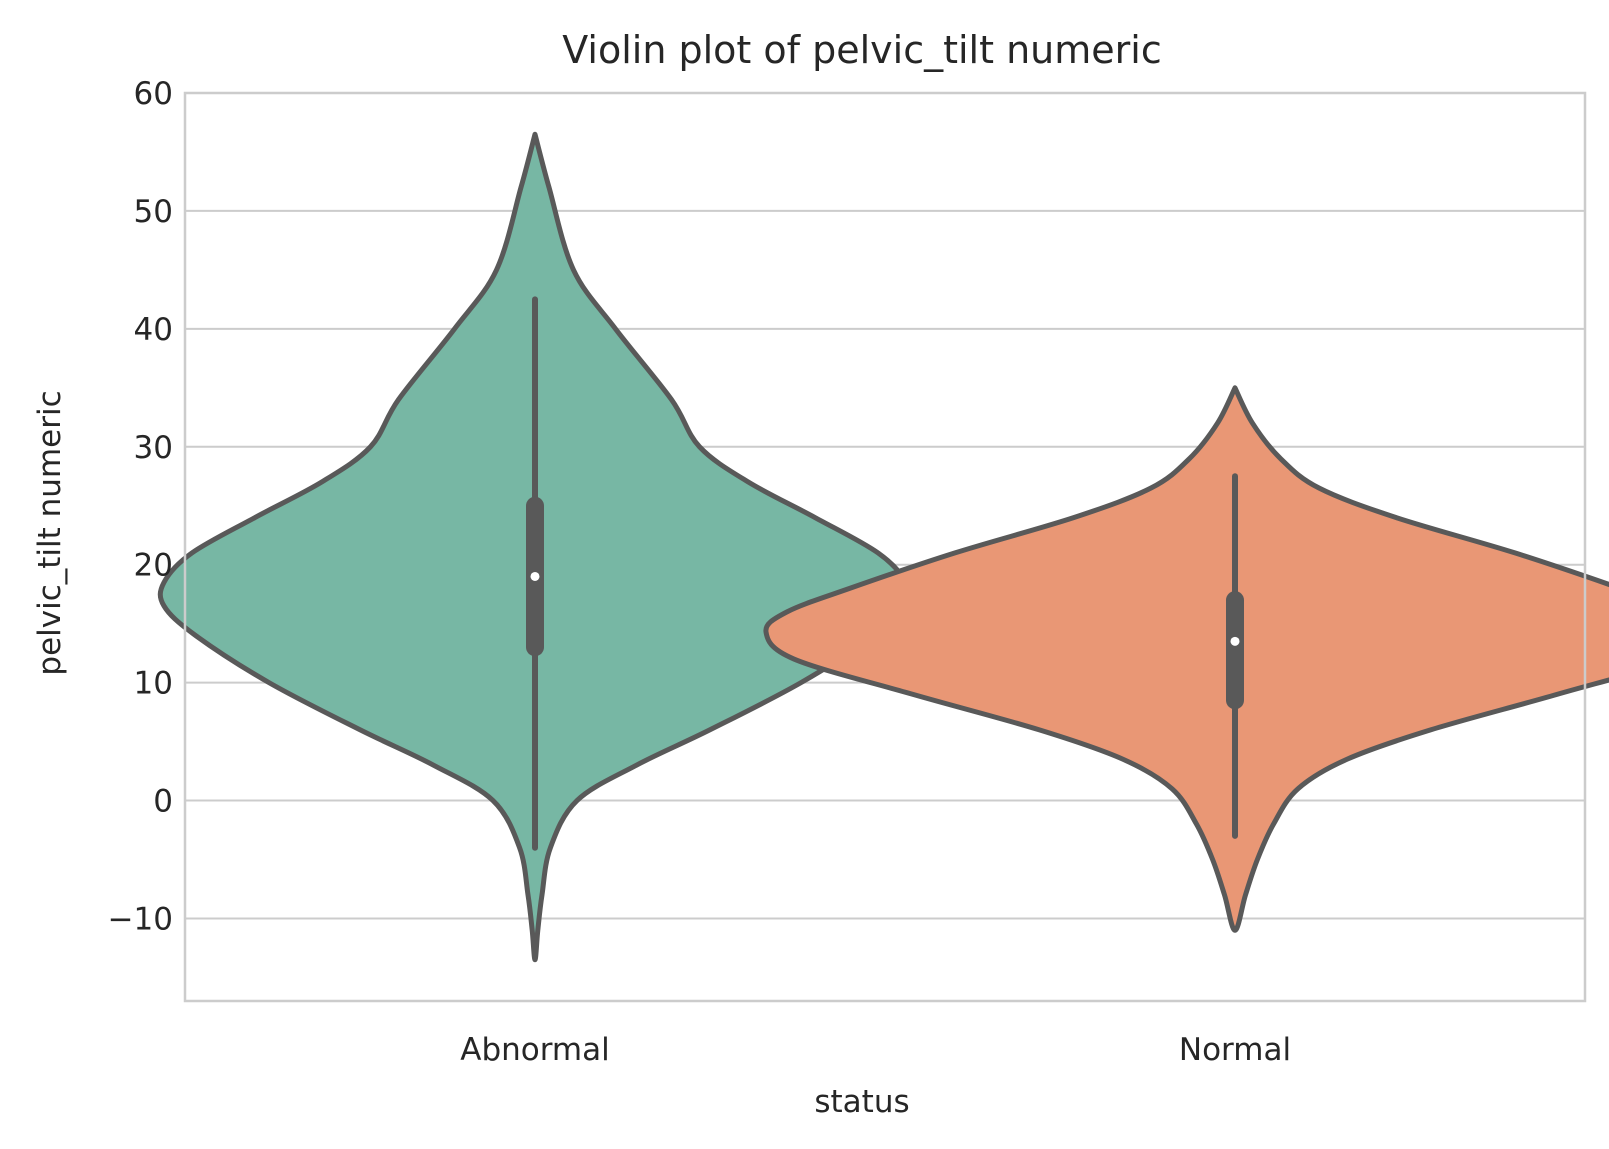 The image size is (1609, 1149). What do you see at coordinates (50, 532) in the screenshot?
I see `y-axis-label: pelvic_tilt numeric` at bounding box center [50, 532].